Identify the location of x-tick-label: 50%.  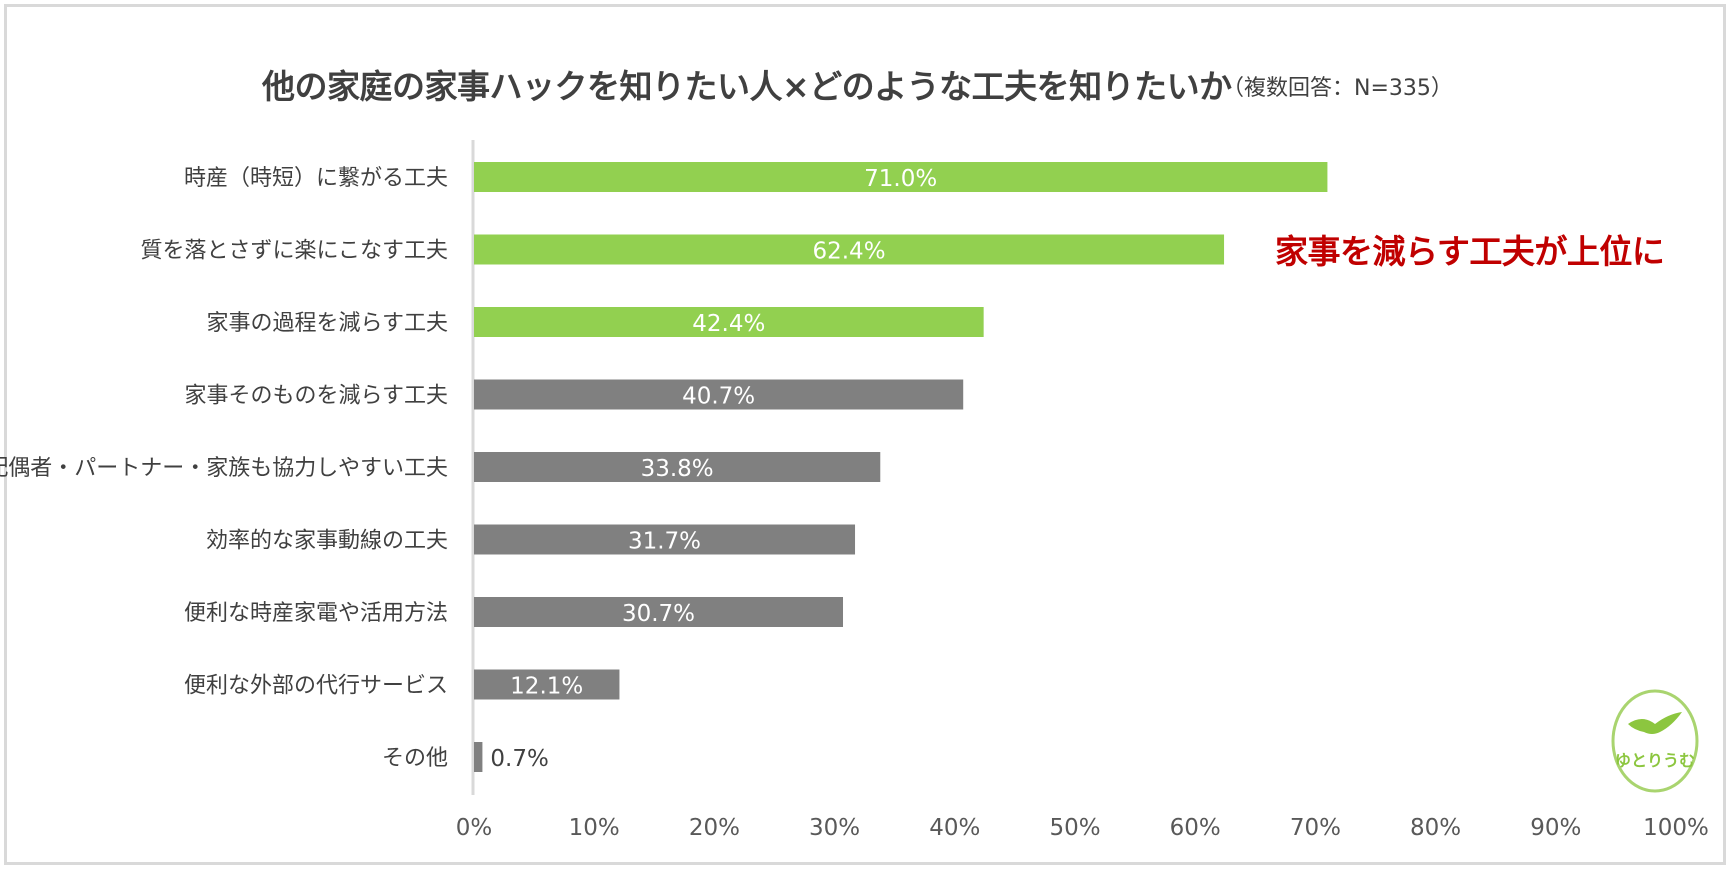
(1074, 828).